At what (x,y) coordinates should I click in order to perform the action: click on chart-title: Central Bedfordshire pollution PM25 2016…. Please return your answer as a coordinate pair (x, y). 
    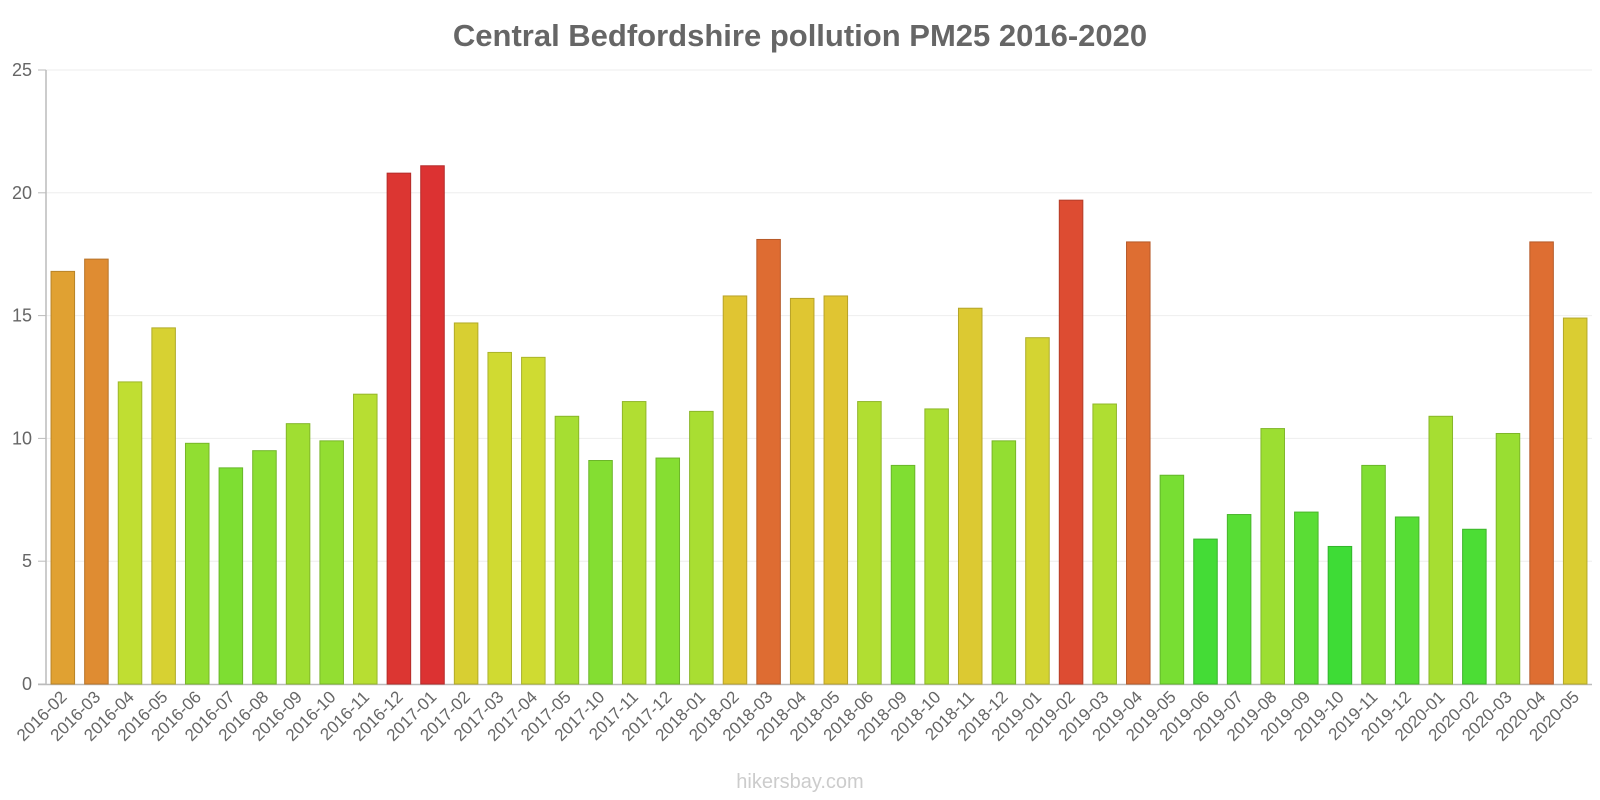
    Looking at the image, I should click on (800, 35).